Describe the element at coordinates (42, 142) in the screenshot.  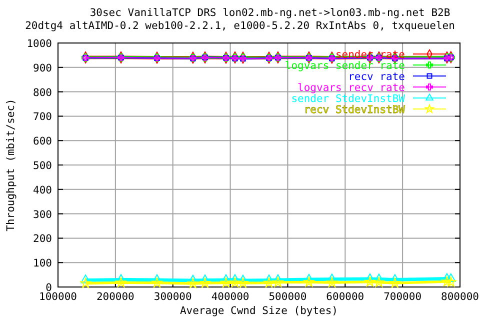
I see `y-tick-label: 600` at that location.